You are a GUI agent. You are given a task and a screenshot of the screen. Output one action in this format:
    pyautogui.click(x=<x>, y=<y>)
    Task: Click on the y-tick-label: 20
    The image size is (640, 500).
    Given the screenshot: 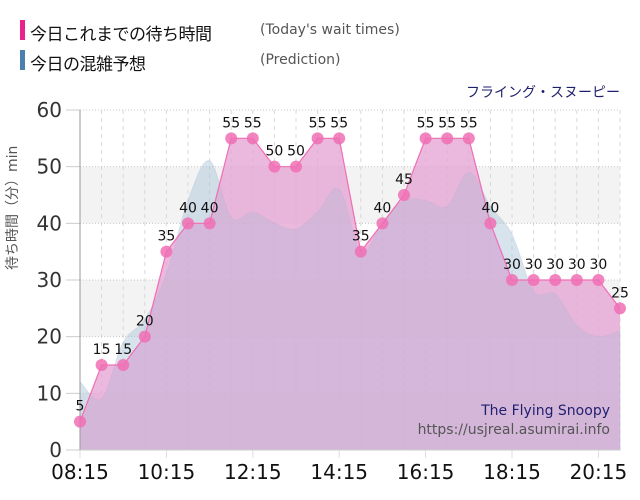 What is the action you would take?
    pyautogui.click(x=49, y=337)
    